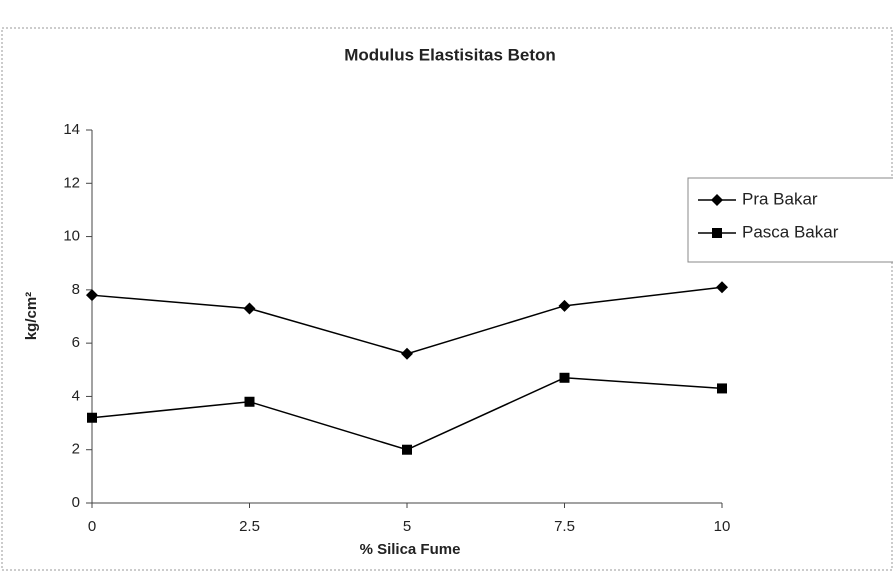 Image resolution: width=893 pixels, height=572 pixels. What do you see at coordinates (76, 449) in the screenshot?
I see `y-tick-label: 2` at bounding box center [76, 449].